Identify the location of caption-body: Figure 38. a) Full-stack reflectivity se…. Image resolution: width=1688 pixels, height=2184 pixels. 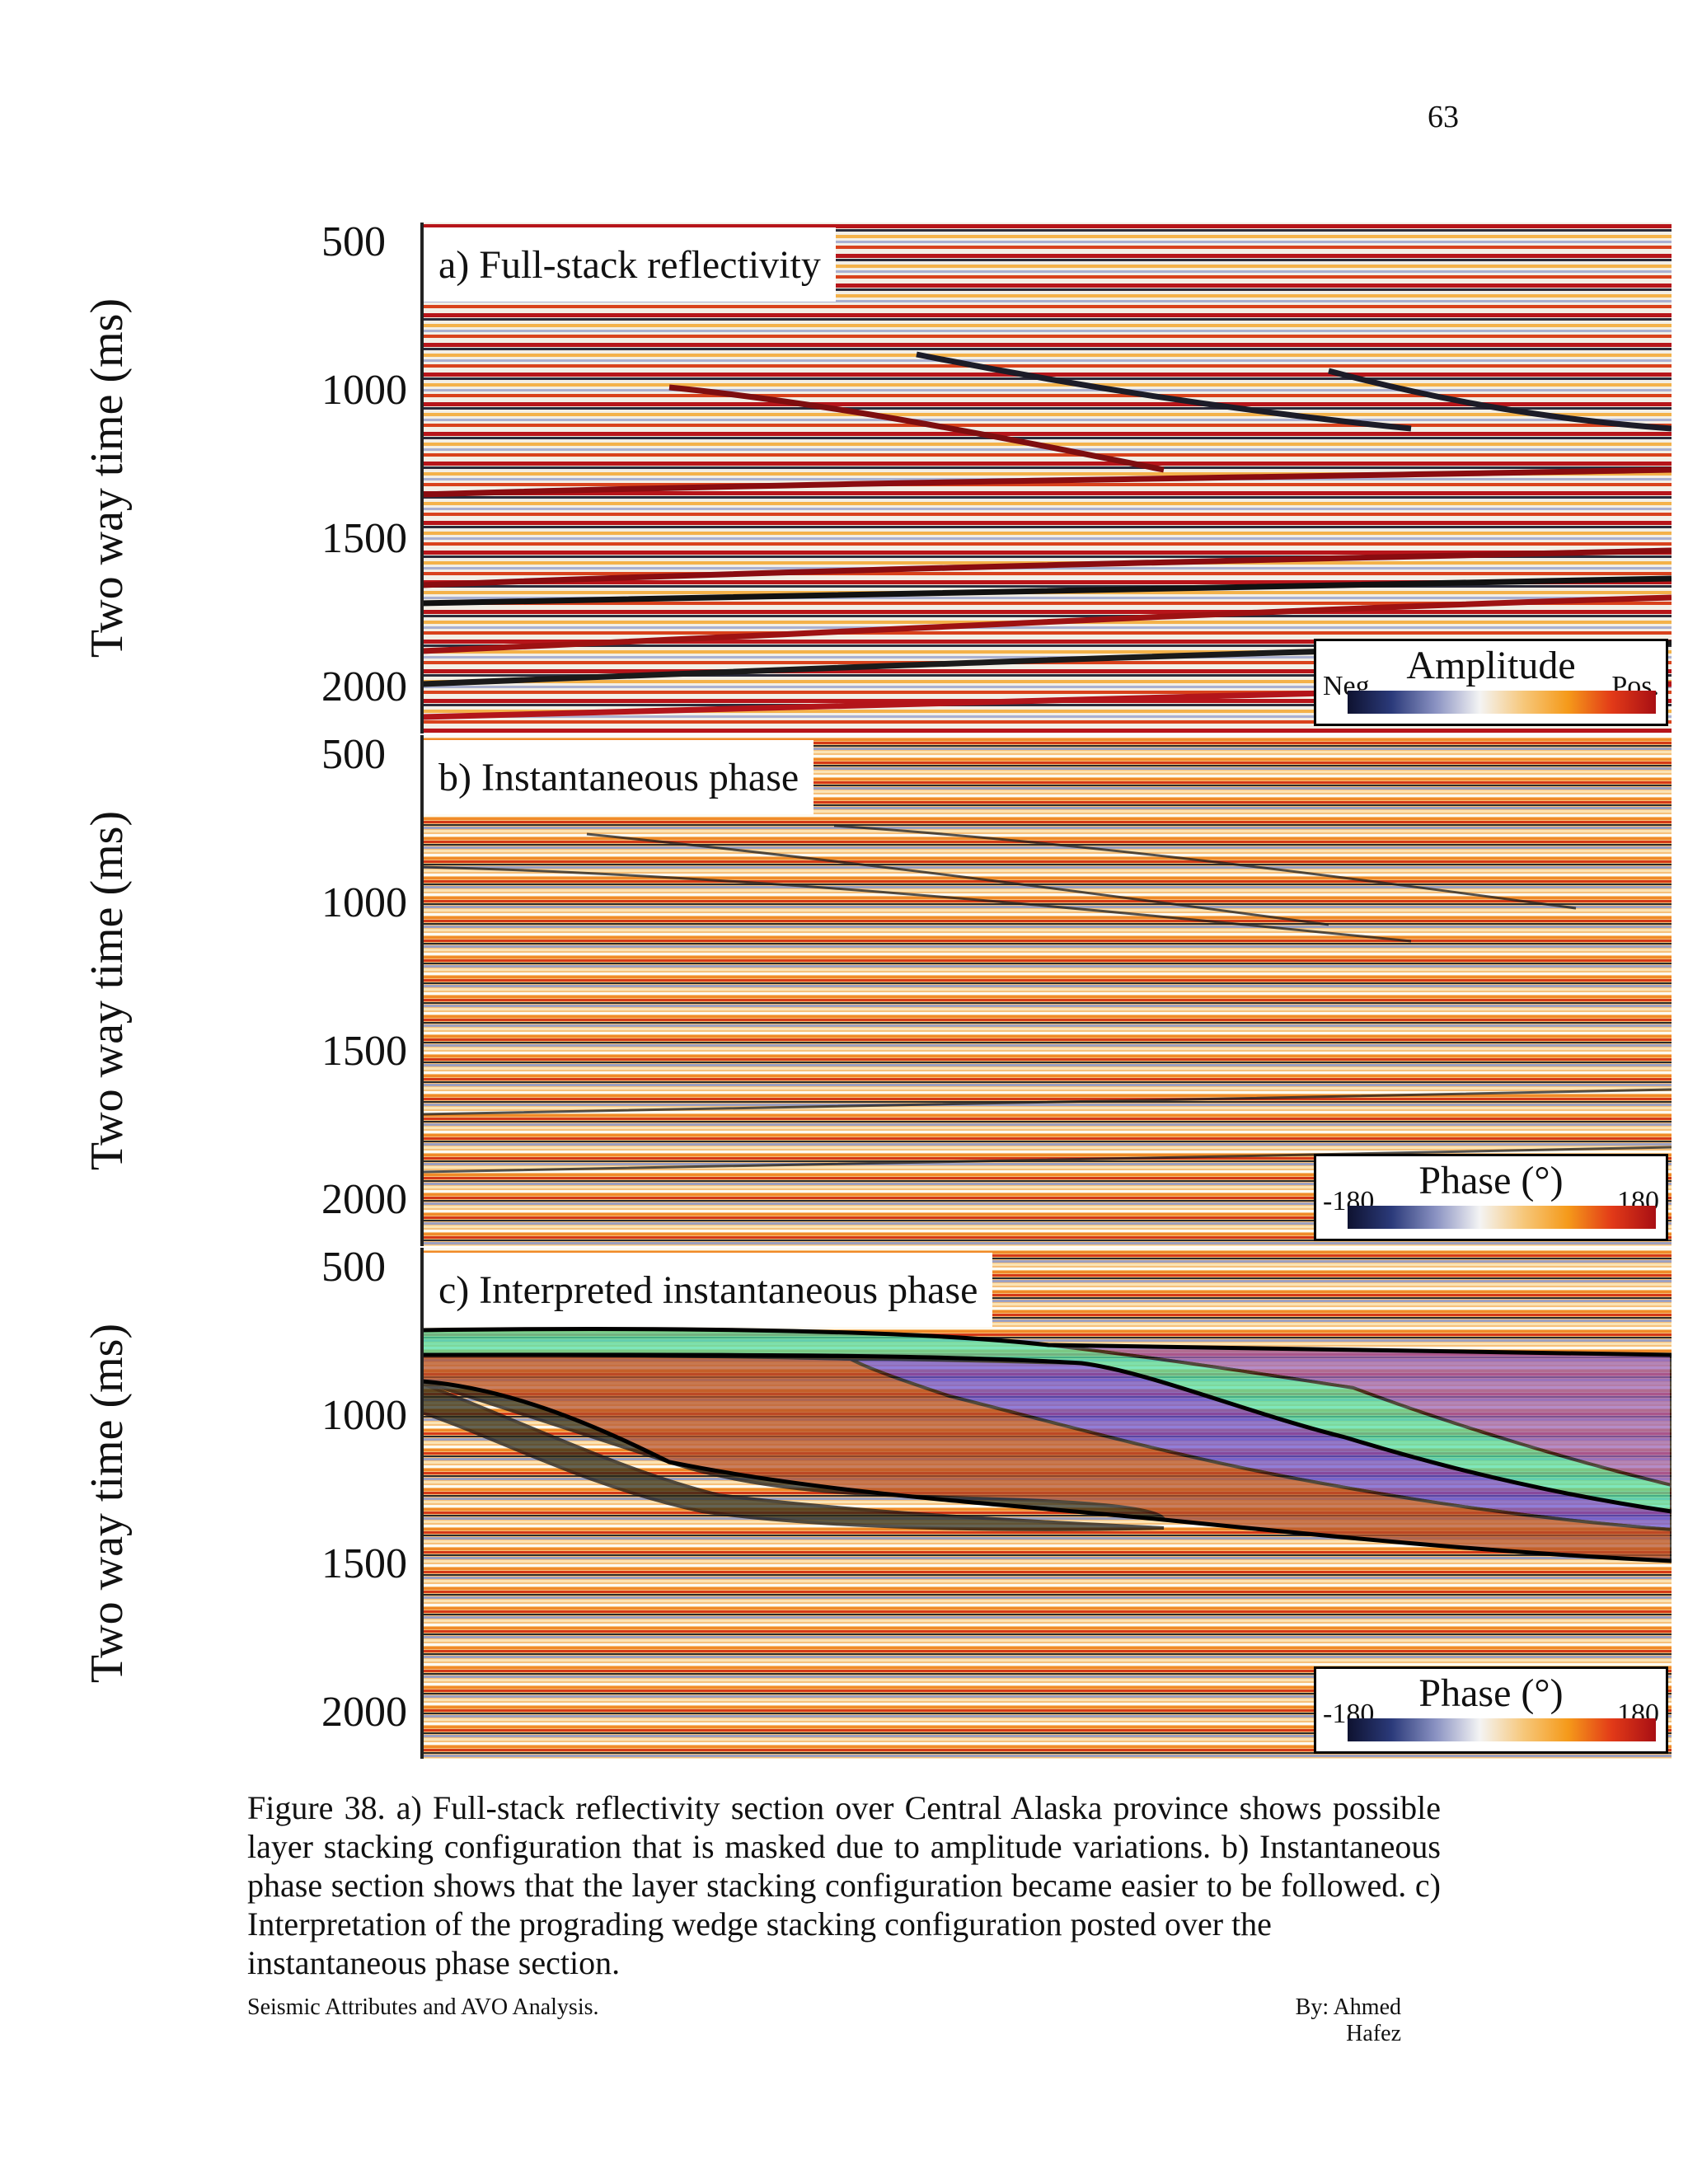
(844, 1866).